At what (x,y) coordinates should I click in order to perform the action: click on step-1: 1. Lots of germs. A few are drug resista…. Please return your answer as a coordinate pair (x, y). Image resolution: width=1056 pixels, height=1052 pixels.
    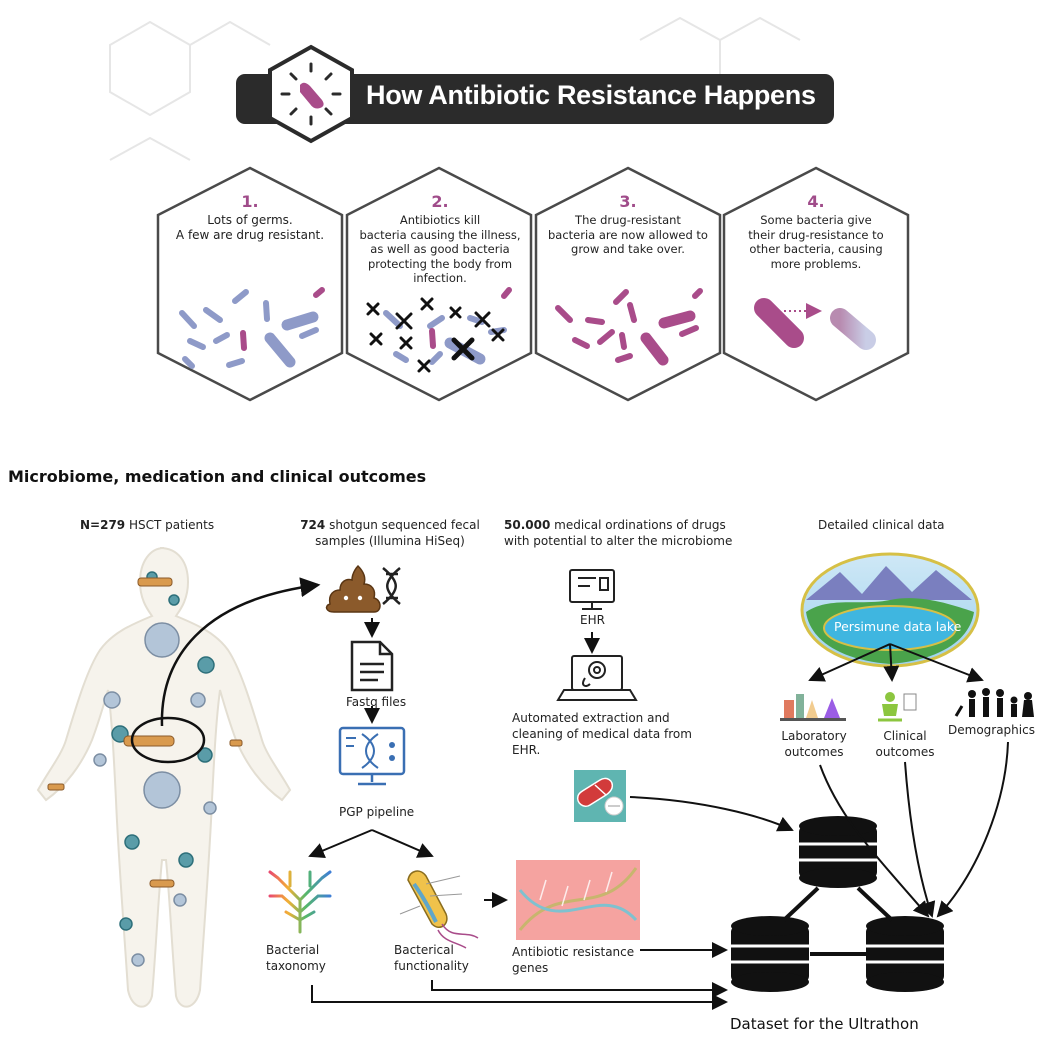
    Looking at the image, I should click on (250, 218).